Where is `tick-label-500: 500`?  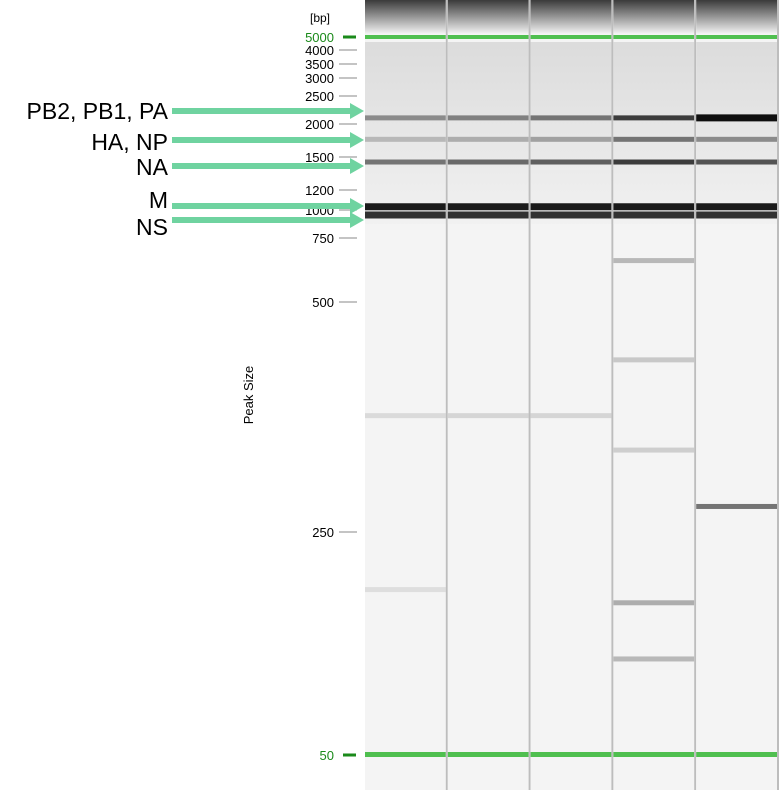 tick-label-500: 500 is located at coordinates (323, 302).